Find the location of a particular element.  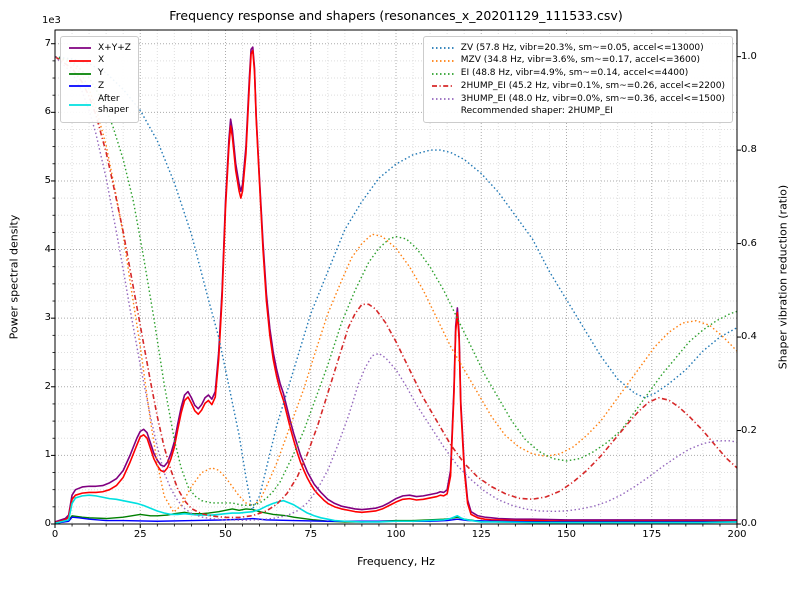

psd-legend-label-1: X is located at coordinates (101, 60).